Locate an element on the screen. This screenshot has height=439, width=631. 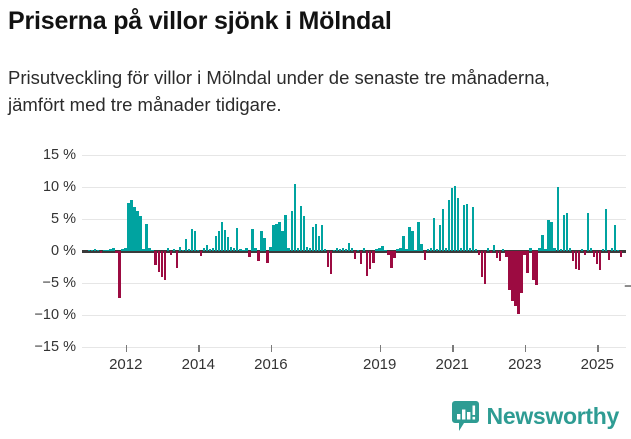
x-axis: 2012 2014 2016 2019 2021 2023 2025 is located at coordinates (354, 367).